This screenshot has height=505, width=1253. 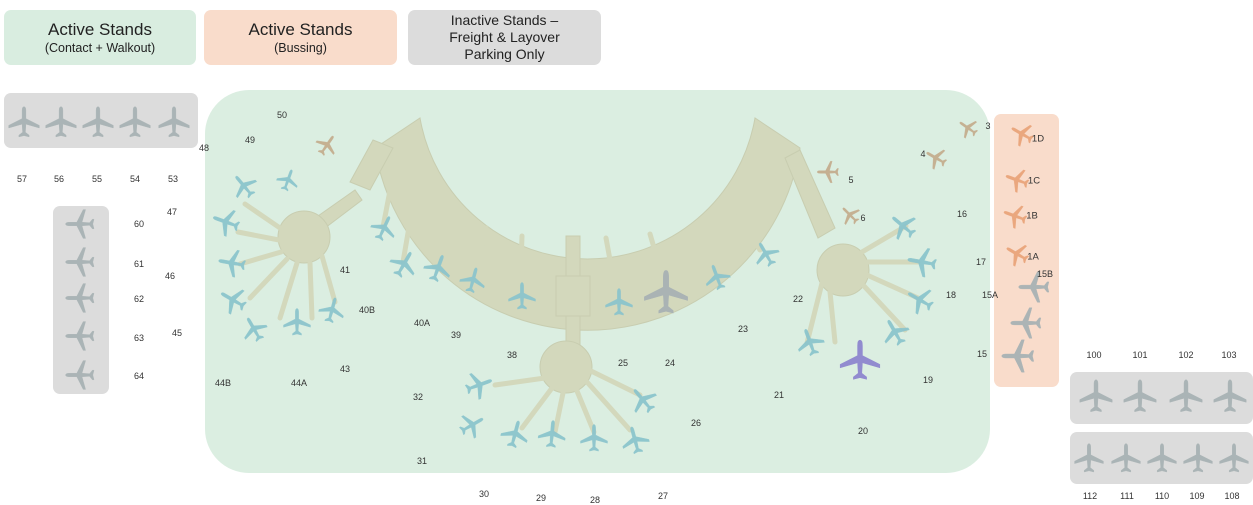 What do you see at coordinates (988, 126) in the screenshot?
I see `stand-label-3: 3` at bounding box center [988, 126].